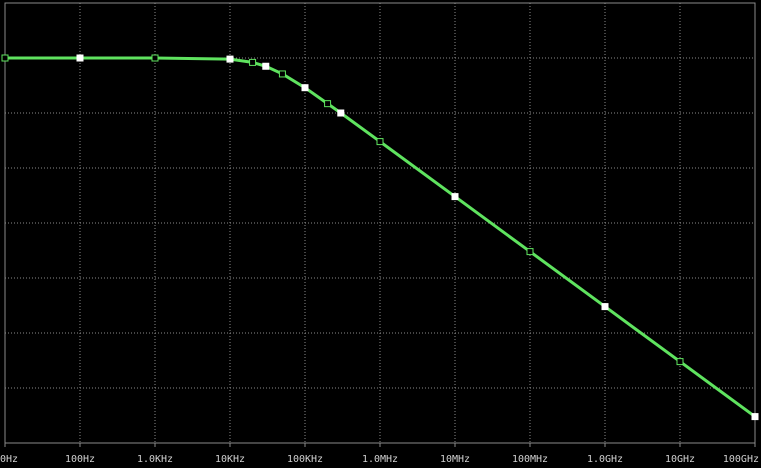 The width and height of the screenshot is (761, 468). I want to click on x-tick-label: 0Hz, so click(9, 459).